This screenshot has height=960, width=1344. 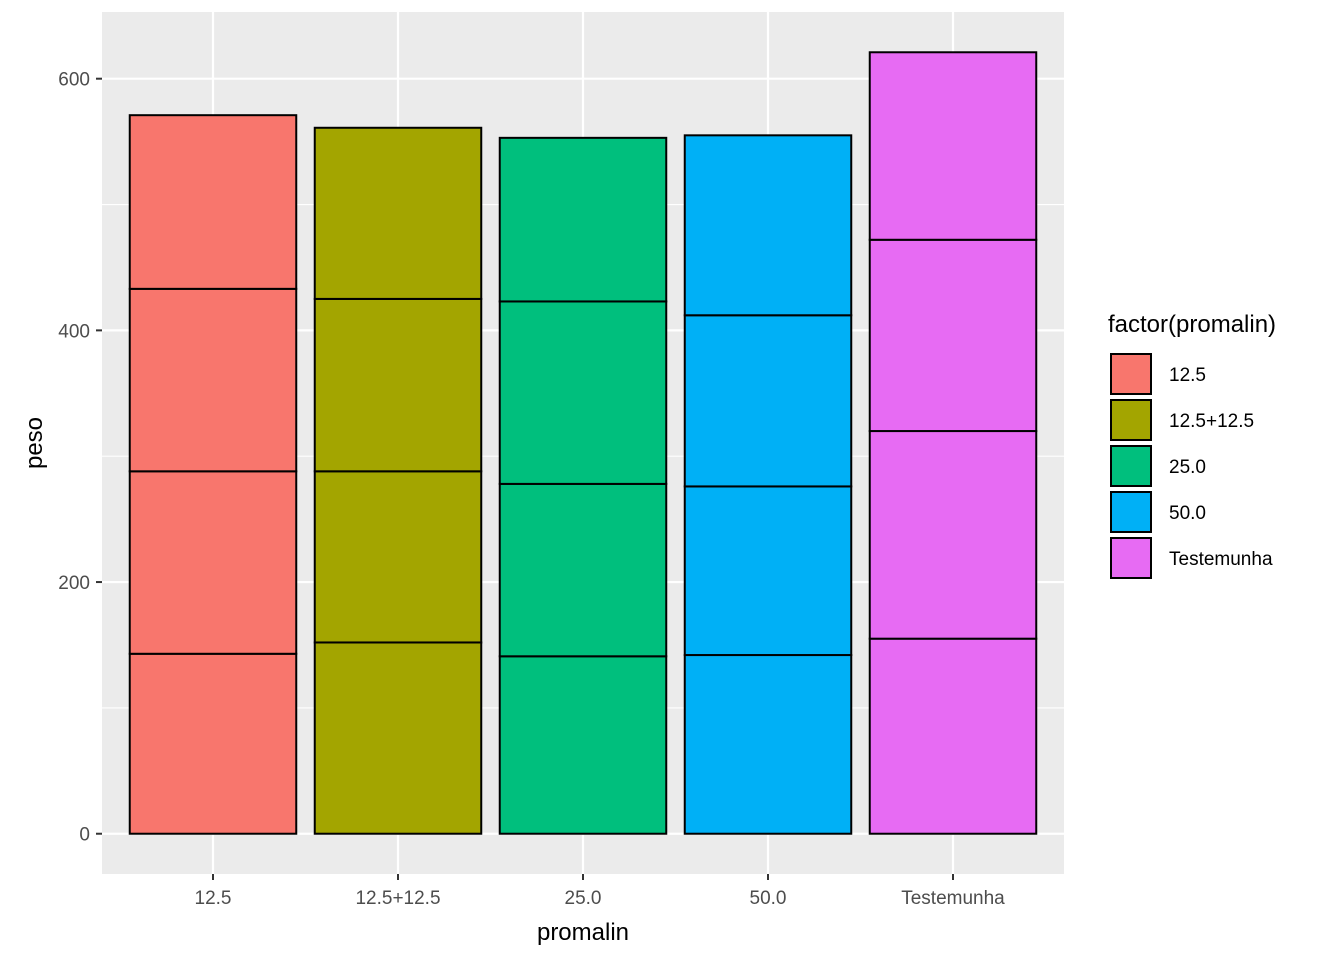 What do you see at coordinates (1211, 421) in the screenshot?
I see `legend-label: 12.5+12.5` at bounding box center [1211, 421].